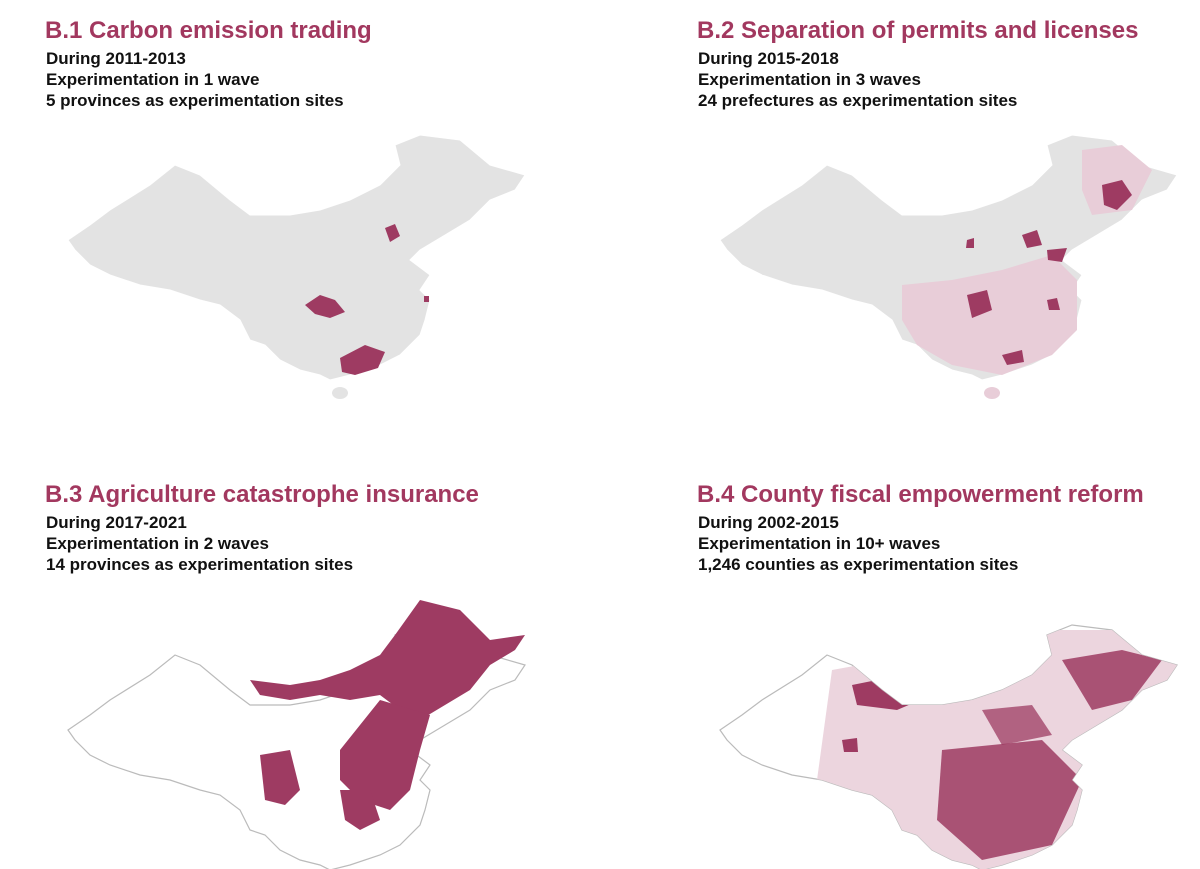 The image size is (1200, 869). I want to click on panel-line: Experimentation in 1 wave, so click(153, 79).